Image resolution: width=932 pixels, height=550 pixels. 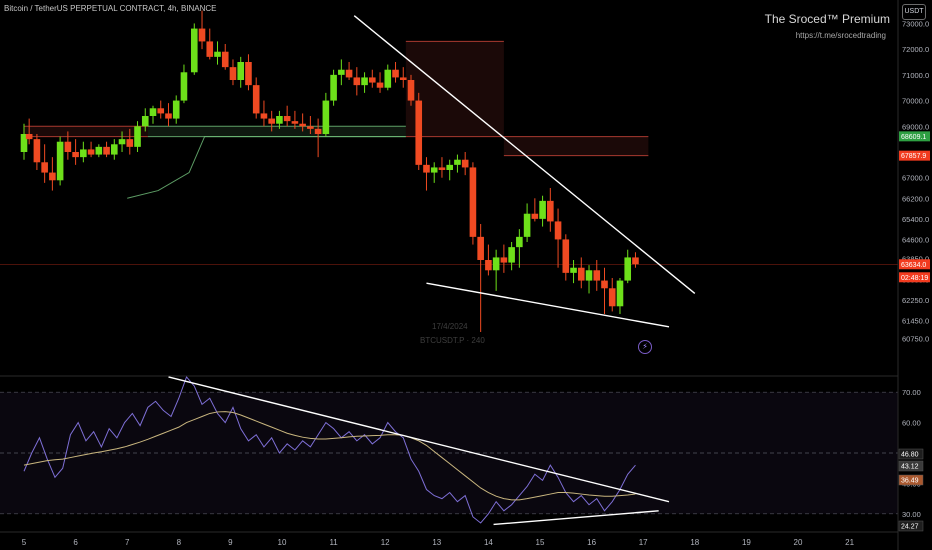 I want to click on x-tick-label: 14, so click(x=488, y=542).